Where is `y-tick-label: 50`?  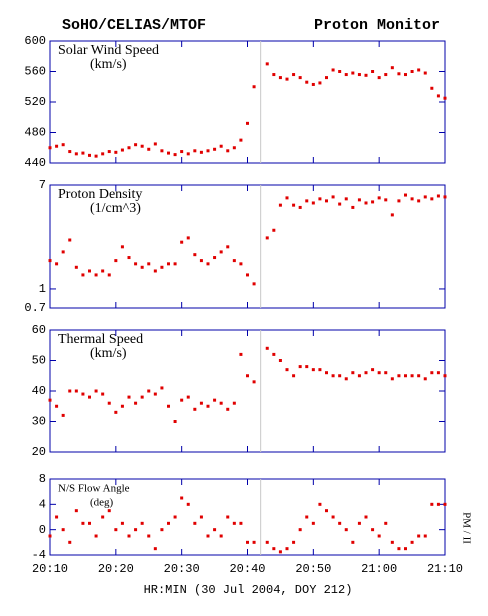 y-tick-label: 50 is located at coordinates (39, 361).